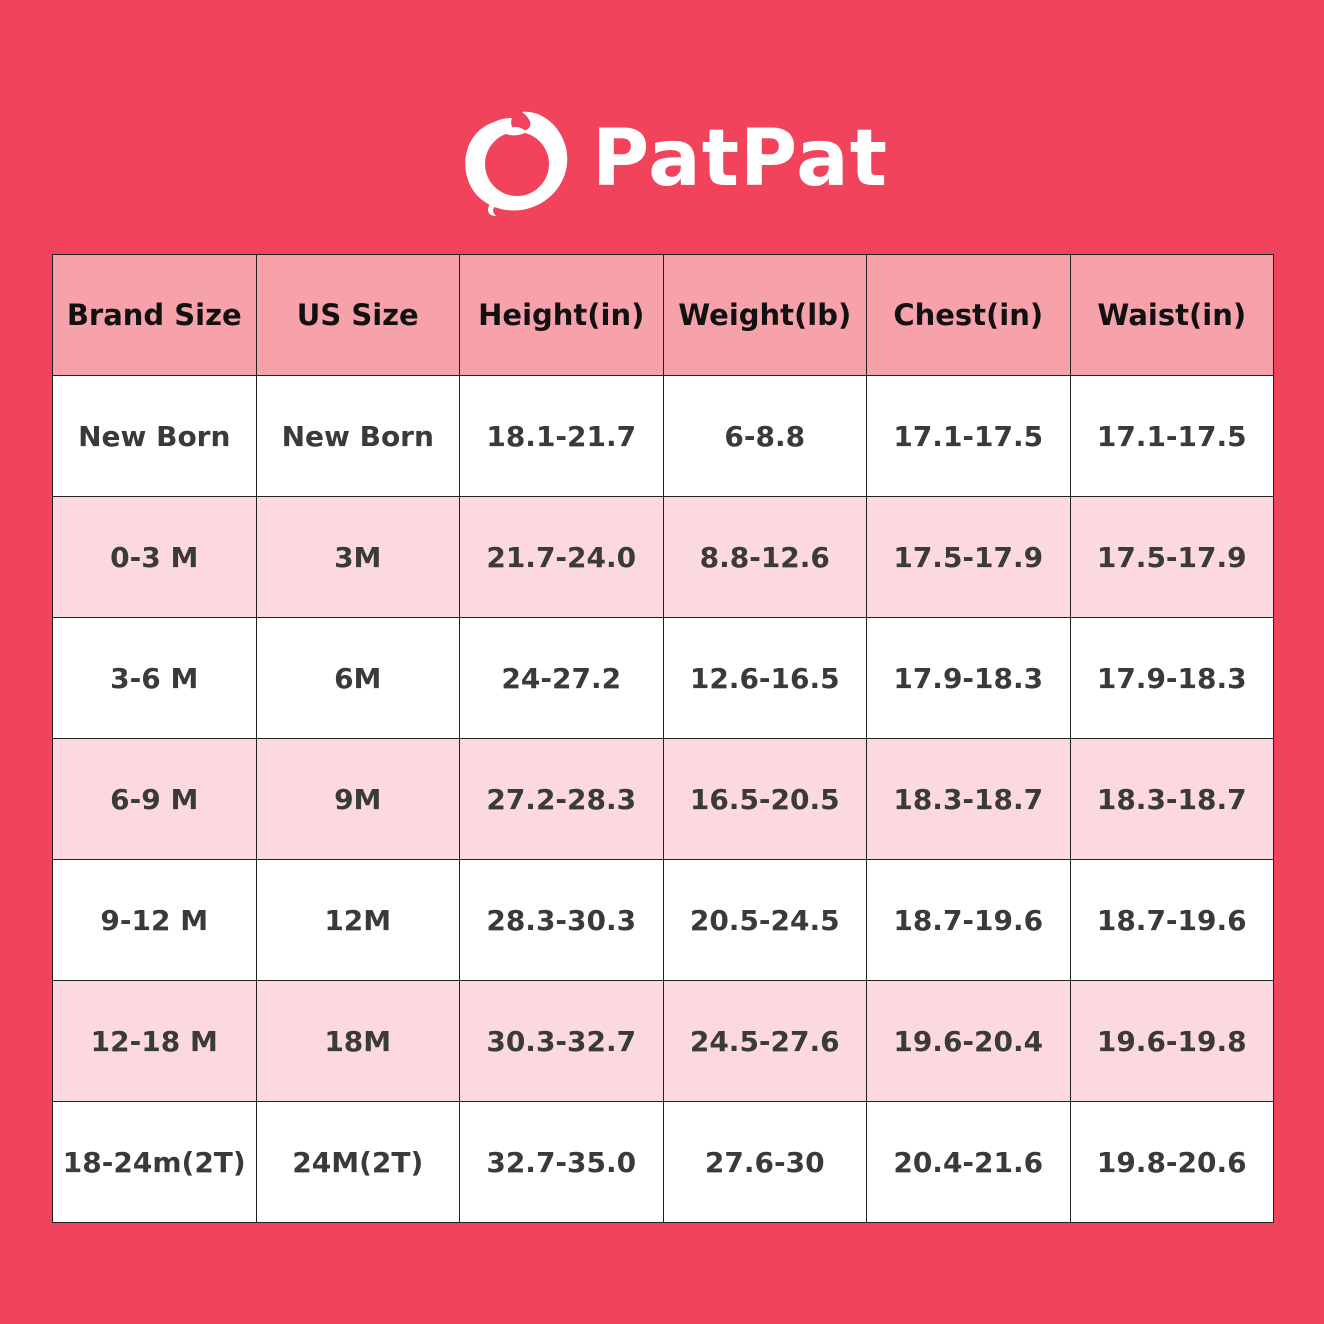  What do you see at coordinates (1171, 799) in the screenshot?
I see `cell-waist: 18.3-18.7` at bounding box center [1171, 799].